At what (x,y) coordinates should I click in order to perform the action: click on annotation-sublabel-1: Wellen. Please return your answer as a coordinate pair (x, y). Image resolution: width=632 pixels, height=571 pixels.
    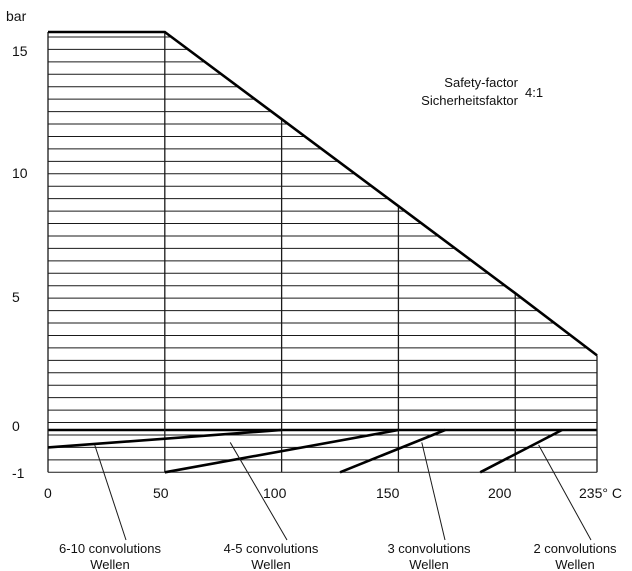
    Looking at the image, I should click on (110, 564).